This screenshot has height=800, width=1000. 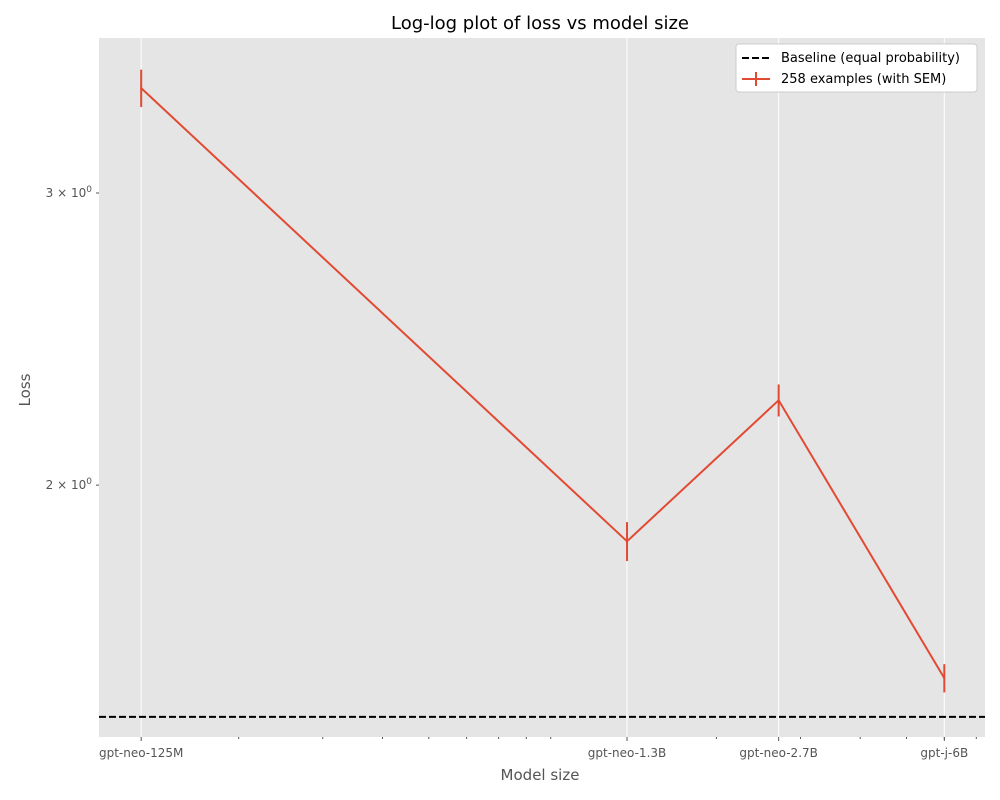 I want to click on x-tick-label: gpt-neo-125M, so click(x=141, y=753).